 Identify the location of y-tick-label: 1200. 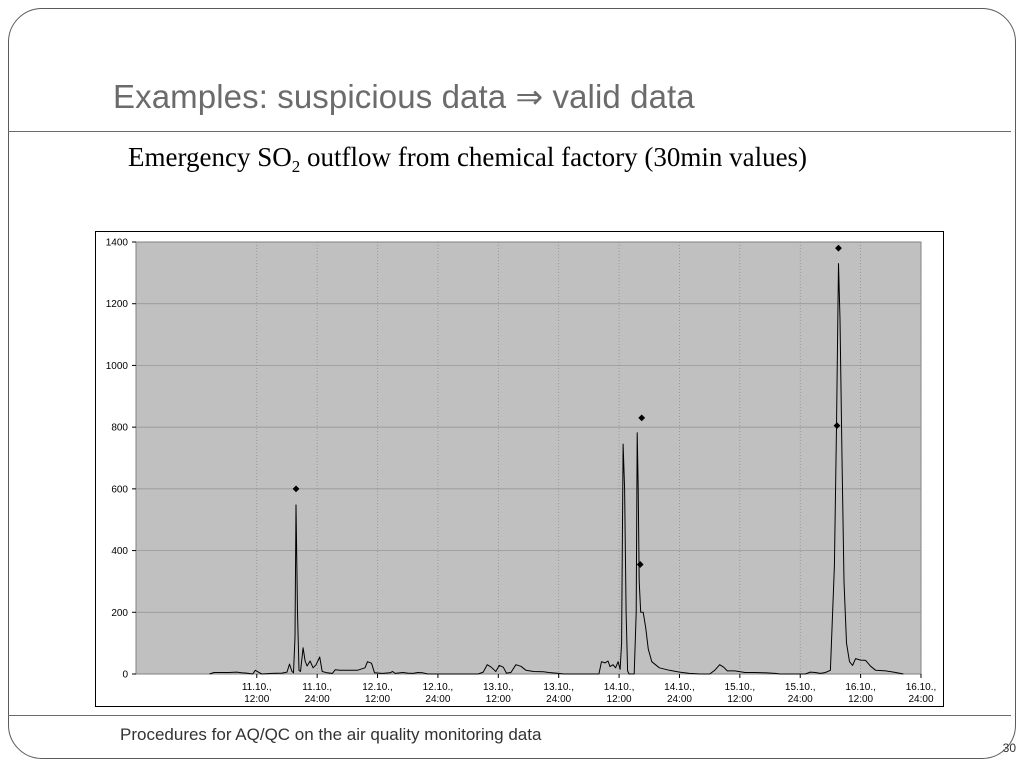
(117, 304).